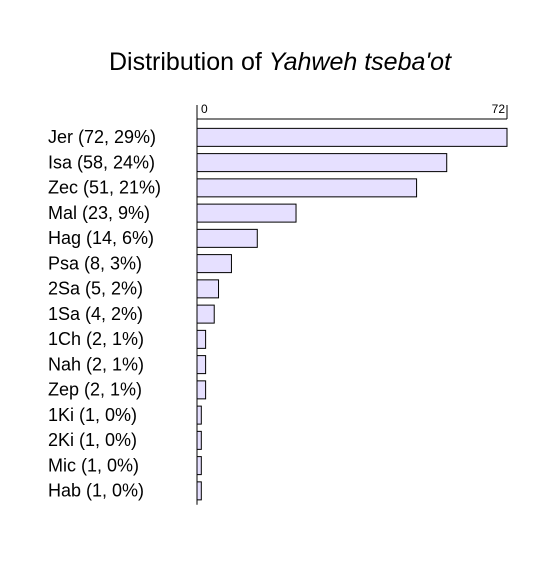 This screenshot has width=554, height=564. What do you see at coordinates (96, 491) in the screenshot?
I see `y-tick-label: Hab (1, 0%)` at bounding box center [96, 491].